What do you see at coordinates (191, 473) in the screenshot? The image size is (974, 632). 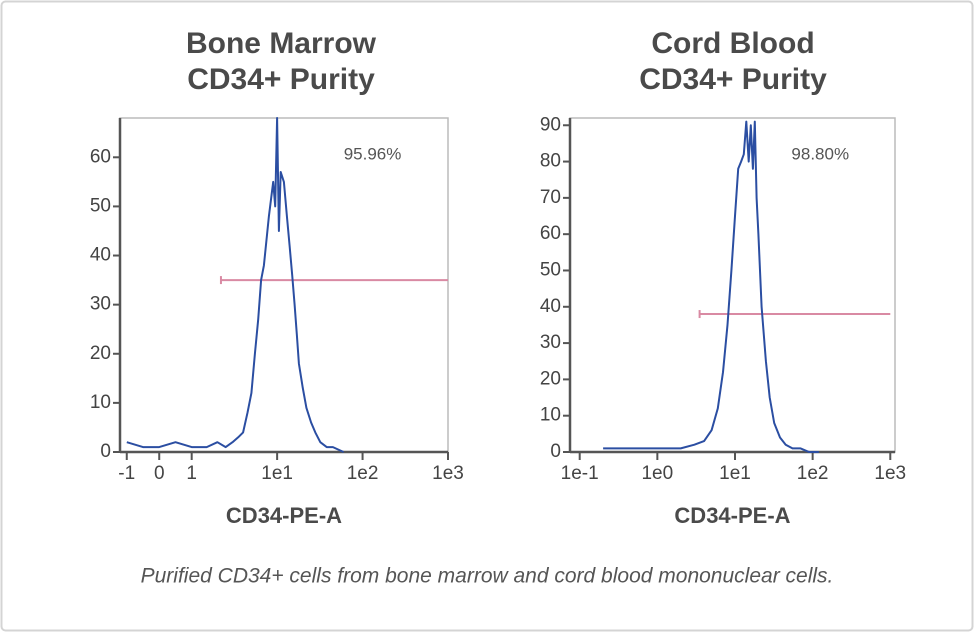 I see `x-tick-label: 1` at bounding box center [191, 473].